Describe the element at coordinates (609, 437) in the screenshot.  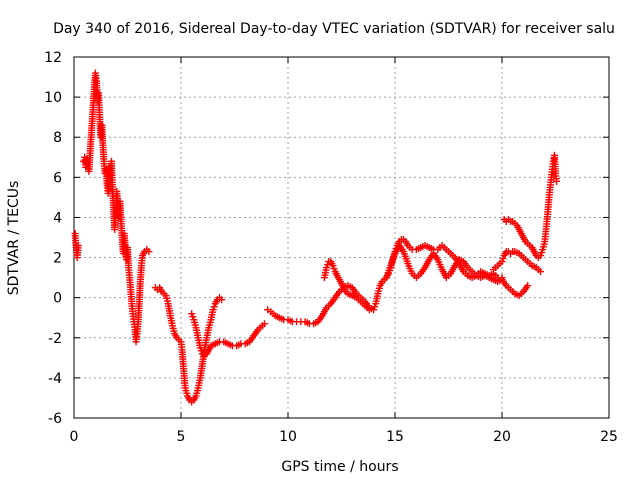
I see `x-tick-label: 25` at that location.